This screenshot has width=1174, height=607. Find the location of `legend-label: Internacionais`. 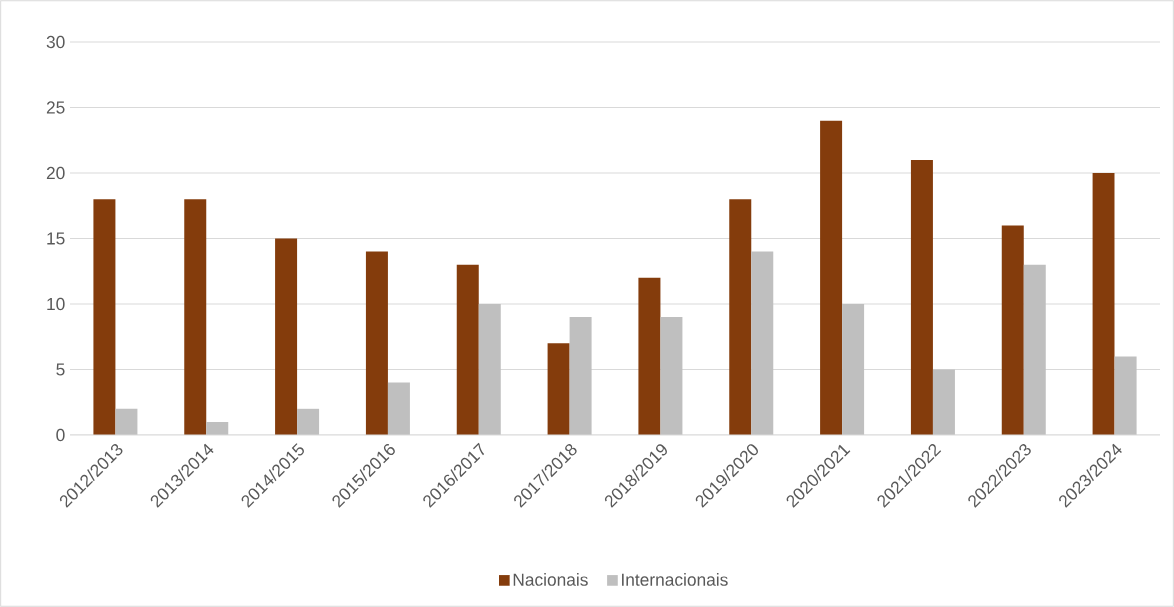

legend-label: Internacionais is located at coordinates (675, 579).